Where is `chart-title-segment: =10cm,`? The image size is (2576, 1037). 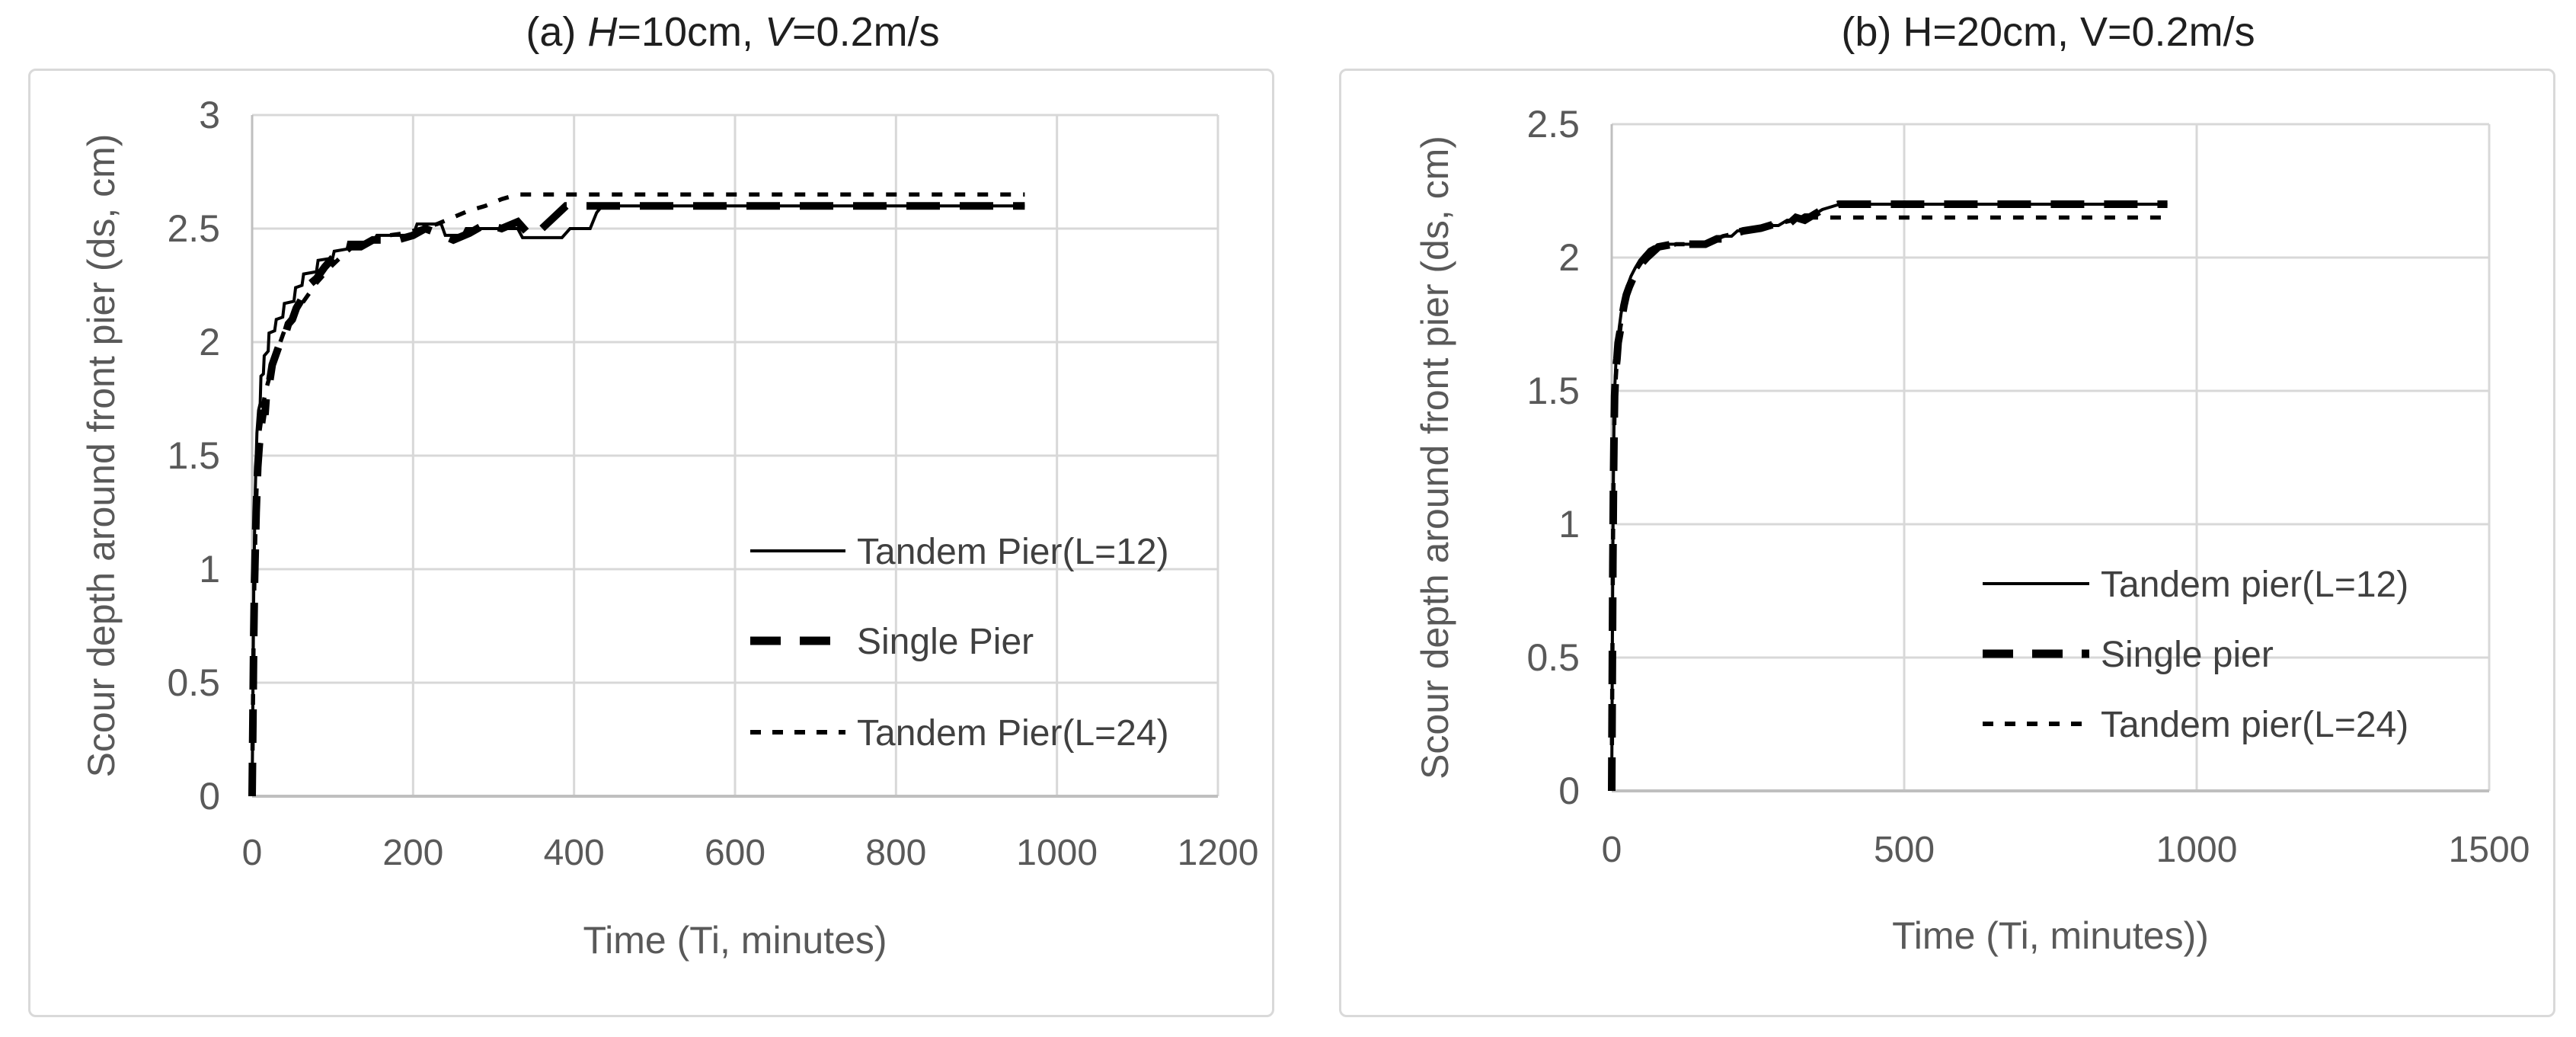
chart-title-segment: =10cm, is located at coordinates (691, 32).